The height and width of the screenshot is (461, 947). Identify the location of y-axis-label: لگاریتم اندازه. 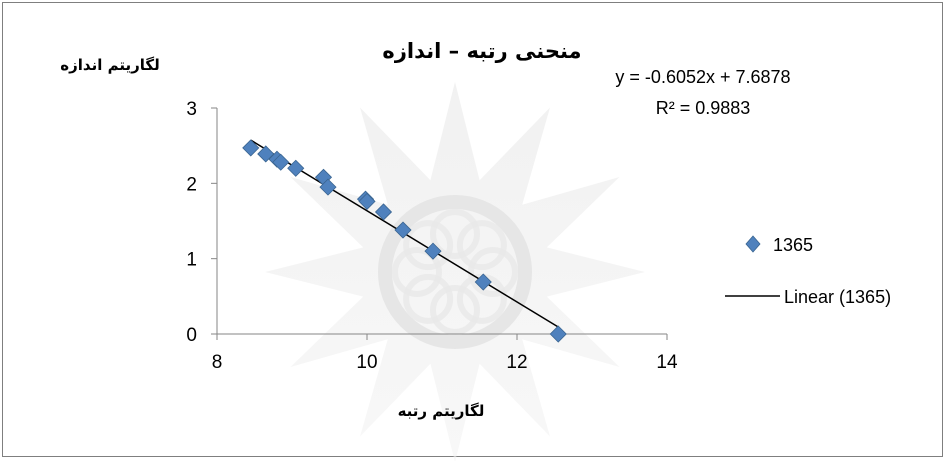
(109, 65).